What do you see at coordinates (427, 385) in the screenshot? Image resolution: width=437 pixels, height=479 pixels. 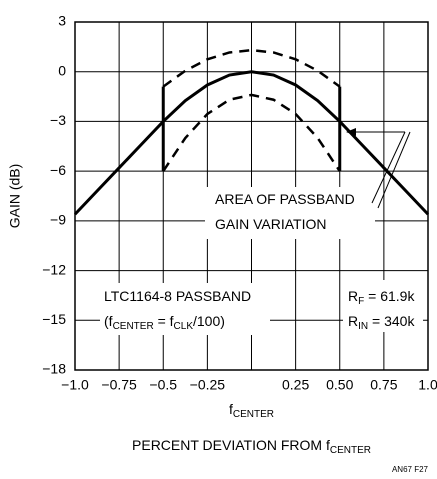 I see `x-tick-label: 1.0` at bounding box center [427, 385].